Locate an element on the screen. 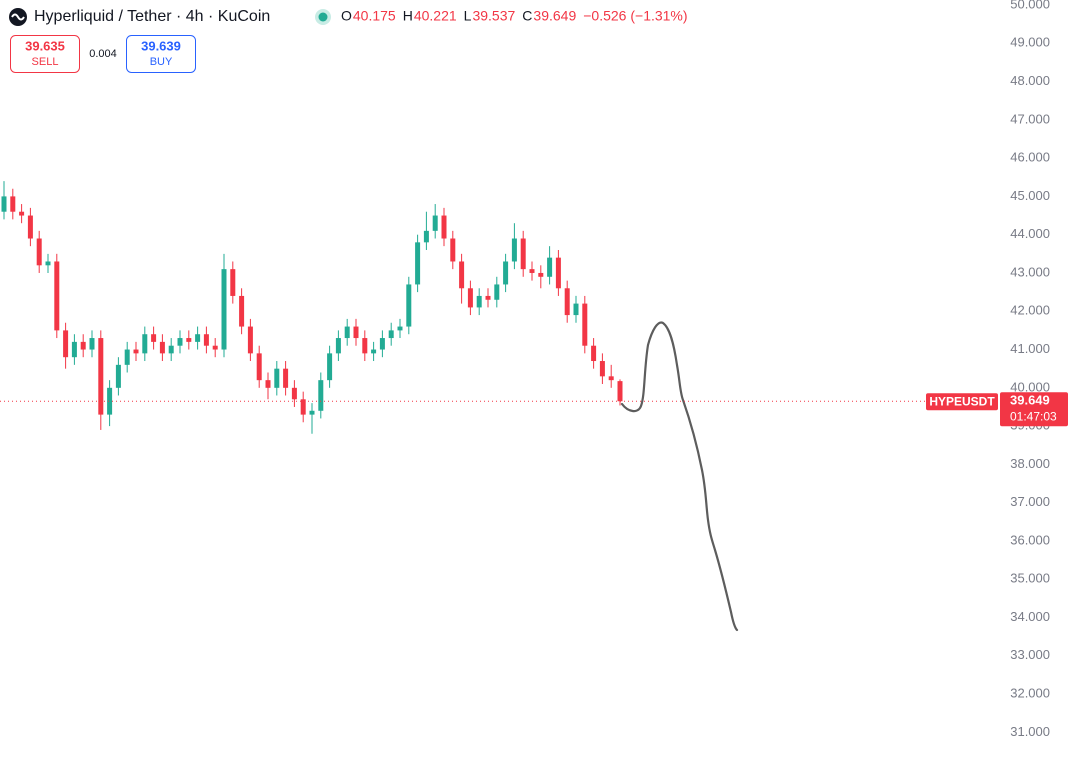 Image resolution: width=1073 pixels, height=768 pixels. buy-label: BUY is located at coordinates (161, 62).